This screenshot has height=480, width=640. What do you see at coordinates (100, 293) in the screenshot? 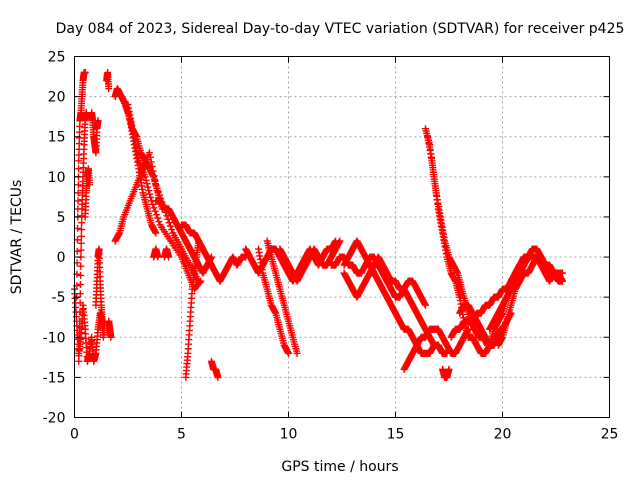
I see `series-sat-f` at bounding box center [100, 293].